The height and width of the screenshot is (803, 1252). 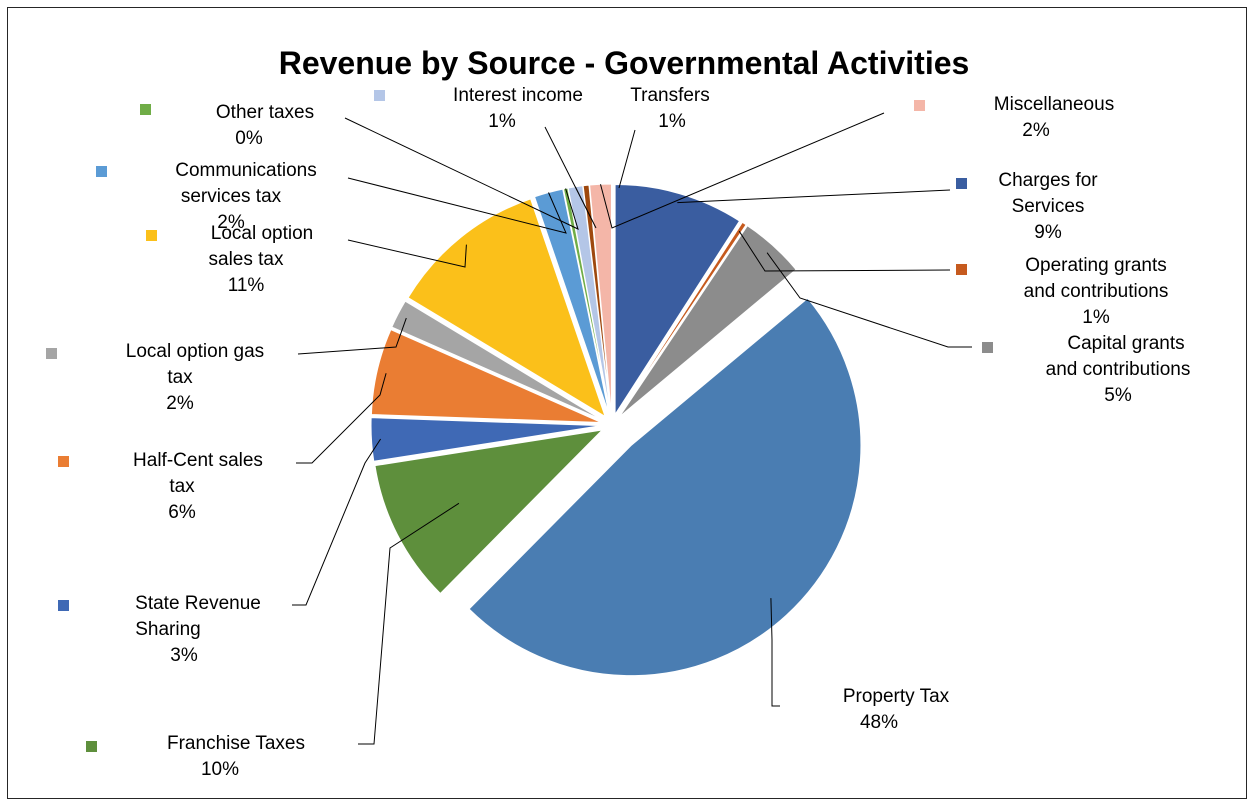 What do you see at coordinates (261, 259) in the screenshot?
I see `slice-label: Local option sales tax 11%` at bounding box center [261, 259].